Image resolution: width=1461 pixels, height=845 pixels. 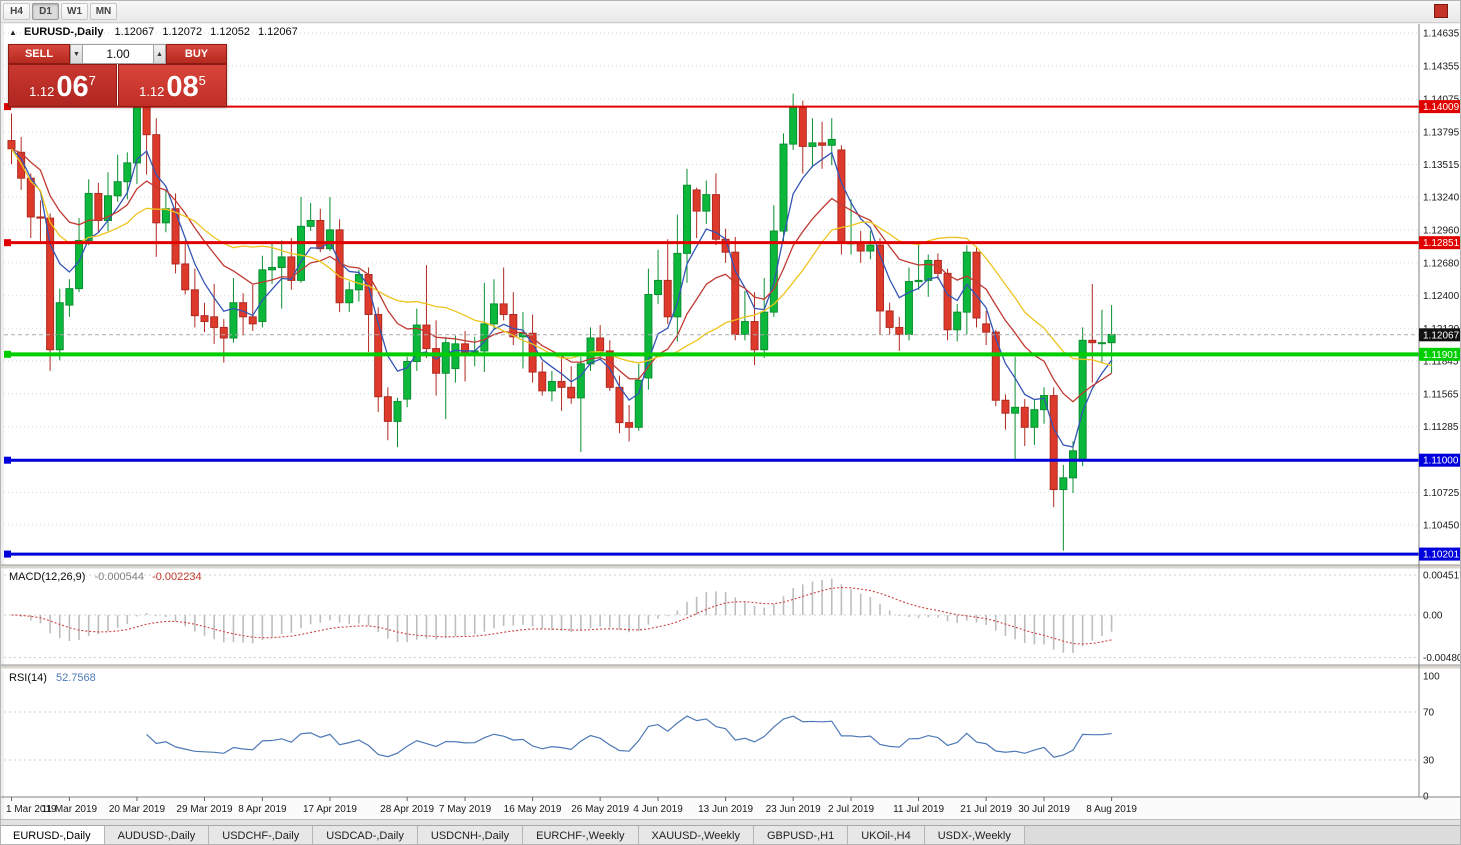 What do you see at coordinates (13, 32) in the screenshot?
I see `collapse-arrow-icon: ▲` at bounding box center [13, 32].